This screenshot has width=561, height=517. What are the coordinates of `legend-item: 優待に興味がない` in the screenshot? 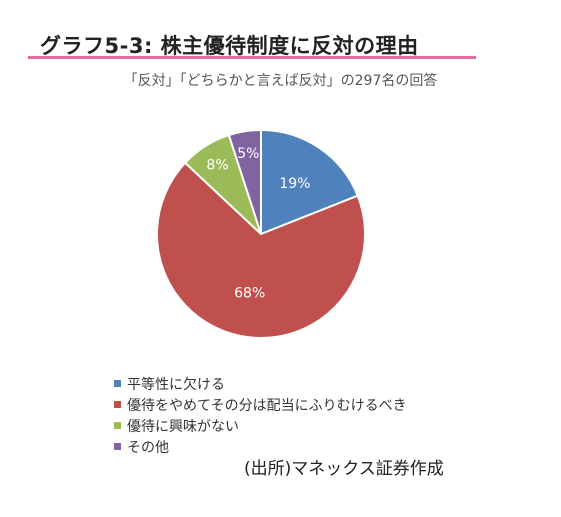 It's located at (260, 425).